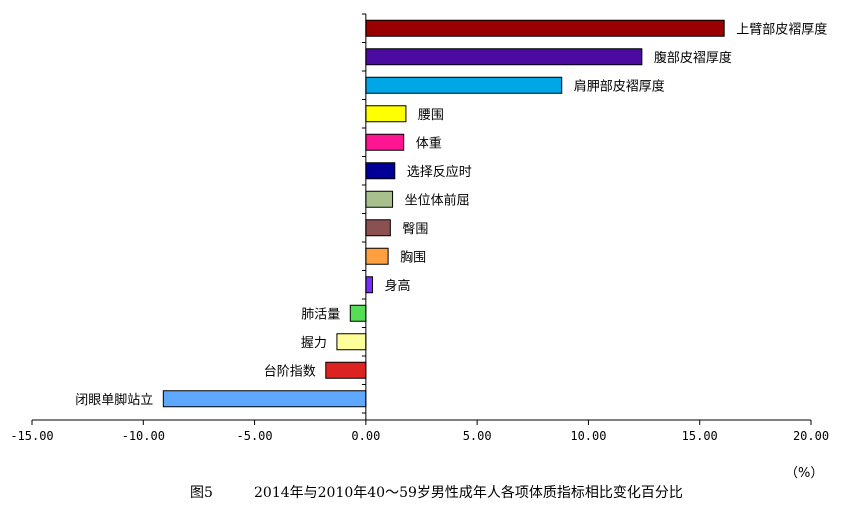 Image resolution: width=847 pixels, height=514 pixels. Describe the element at coordinates (619, 86) in the screenshot. I see `bar-label-3: 肩胛部皮褶厚度` at that location.